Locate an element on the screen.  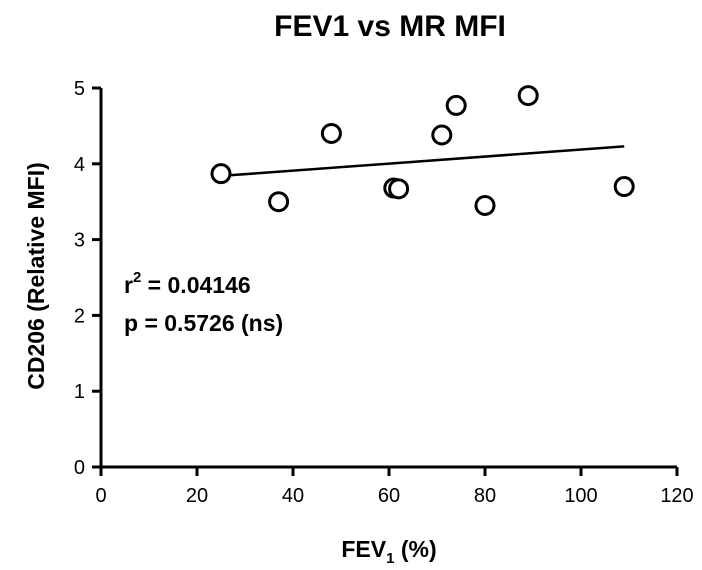
r-squared-prefix: r is located at coordinates (128, 285).